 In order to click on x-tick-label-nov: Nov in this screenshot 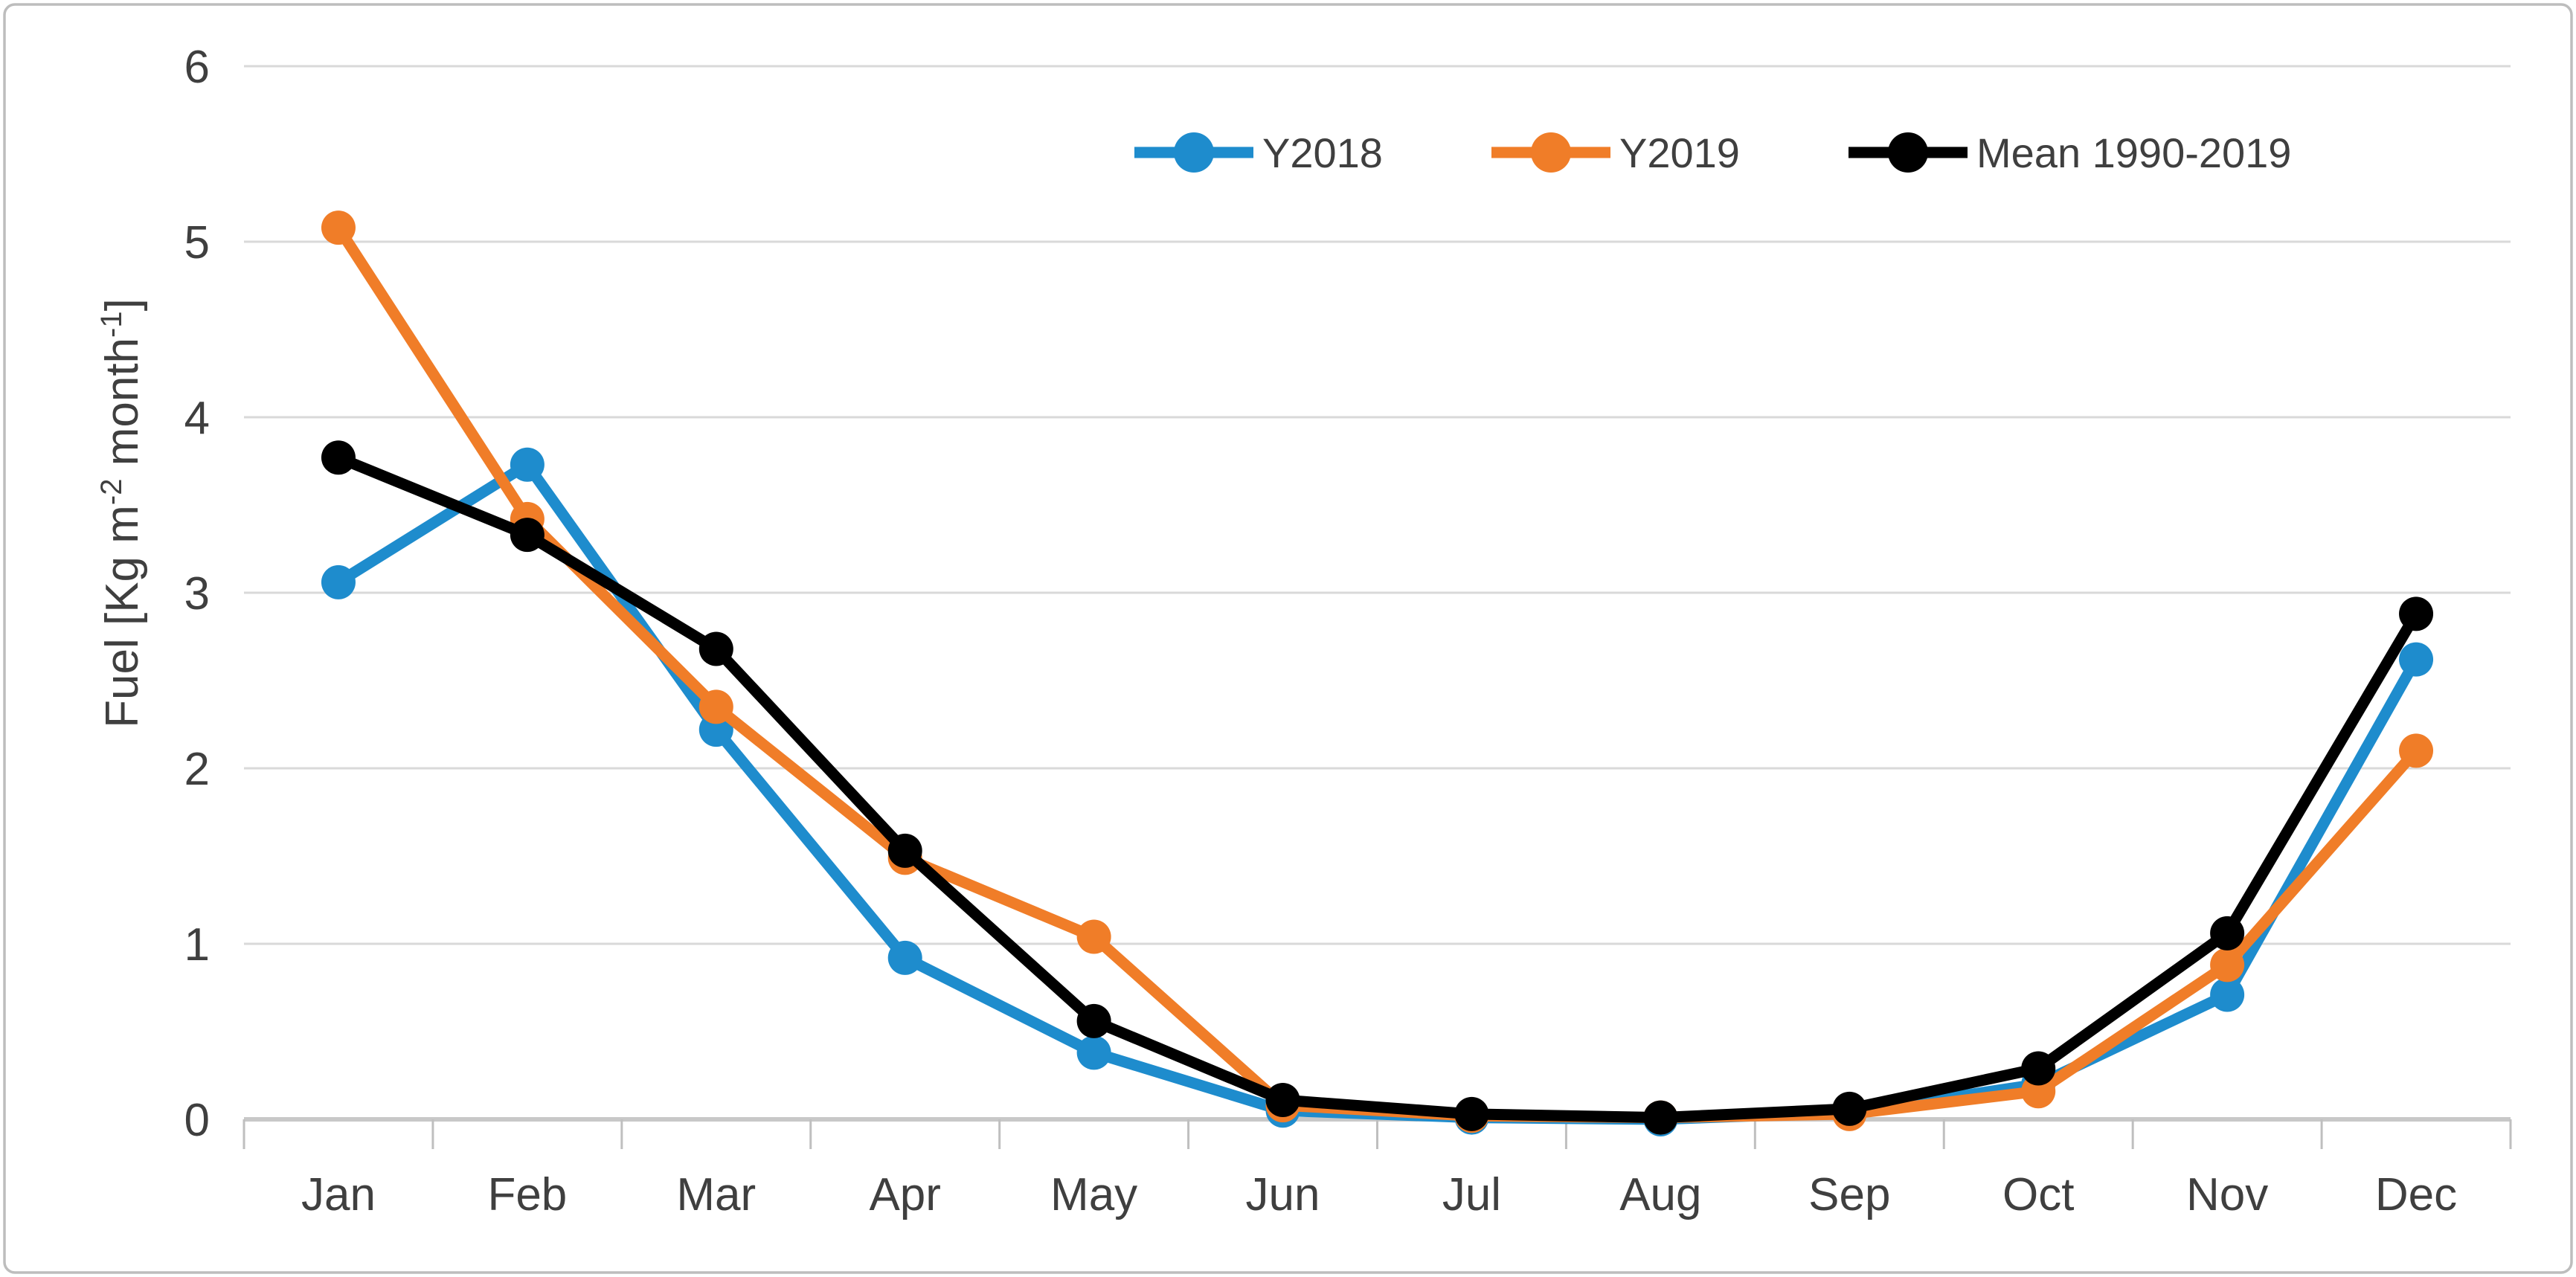, I will do `click(2227, 1194)`.